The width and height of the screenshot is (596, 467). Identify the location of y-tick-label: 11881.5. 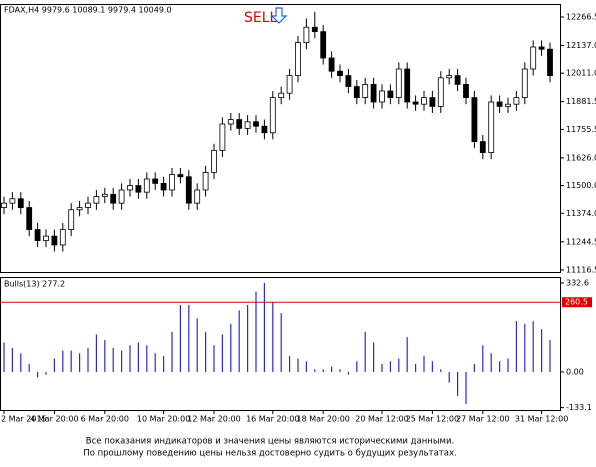
(581, 101).